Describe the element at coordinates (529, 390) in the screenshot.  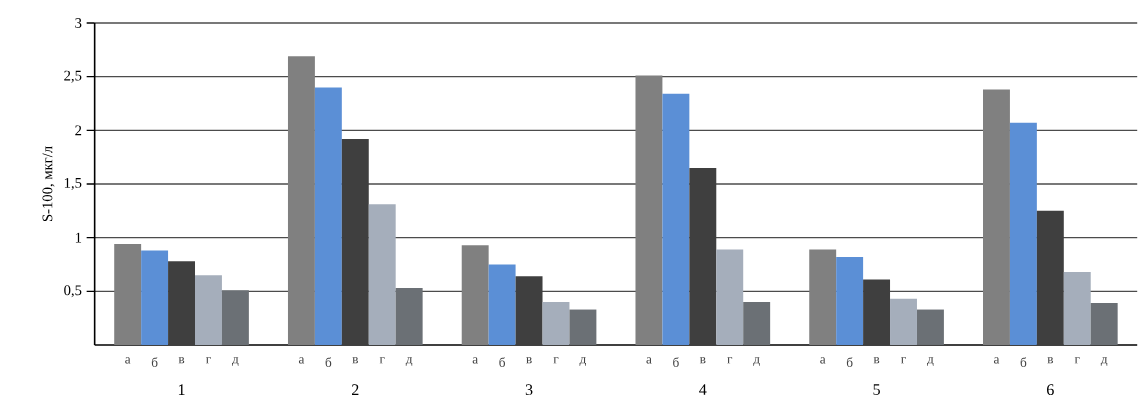
I see `x-tick-label: 3` at that location.